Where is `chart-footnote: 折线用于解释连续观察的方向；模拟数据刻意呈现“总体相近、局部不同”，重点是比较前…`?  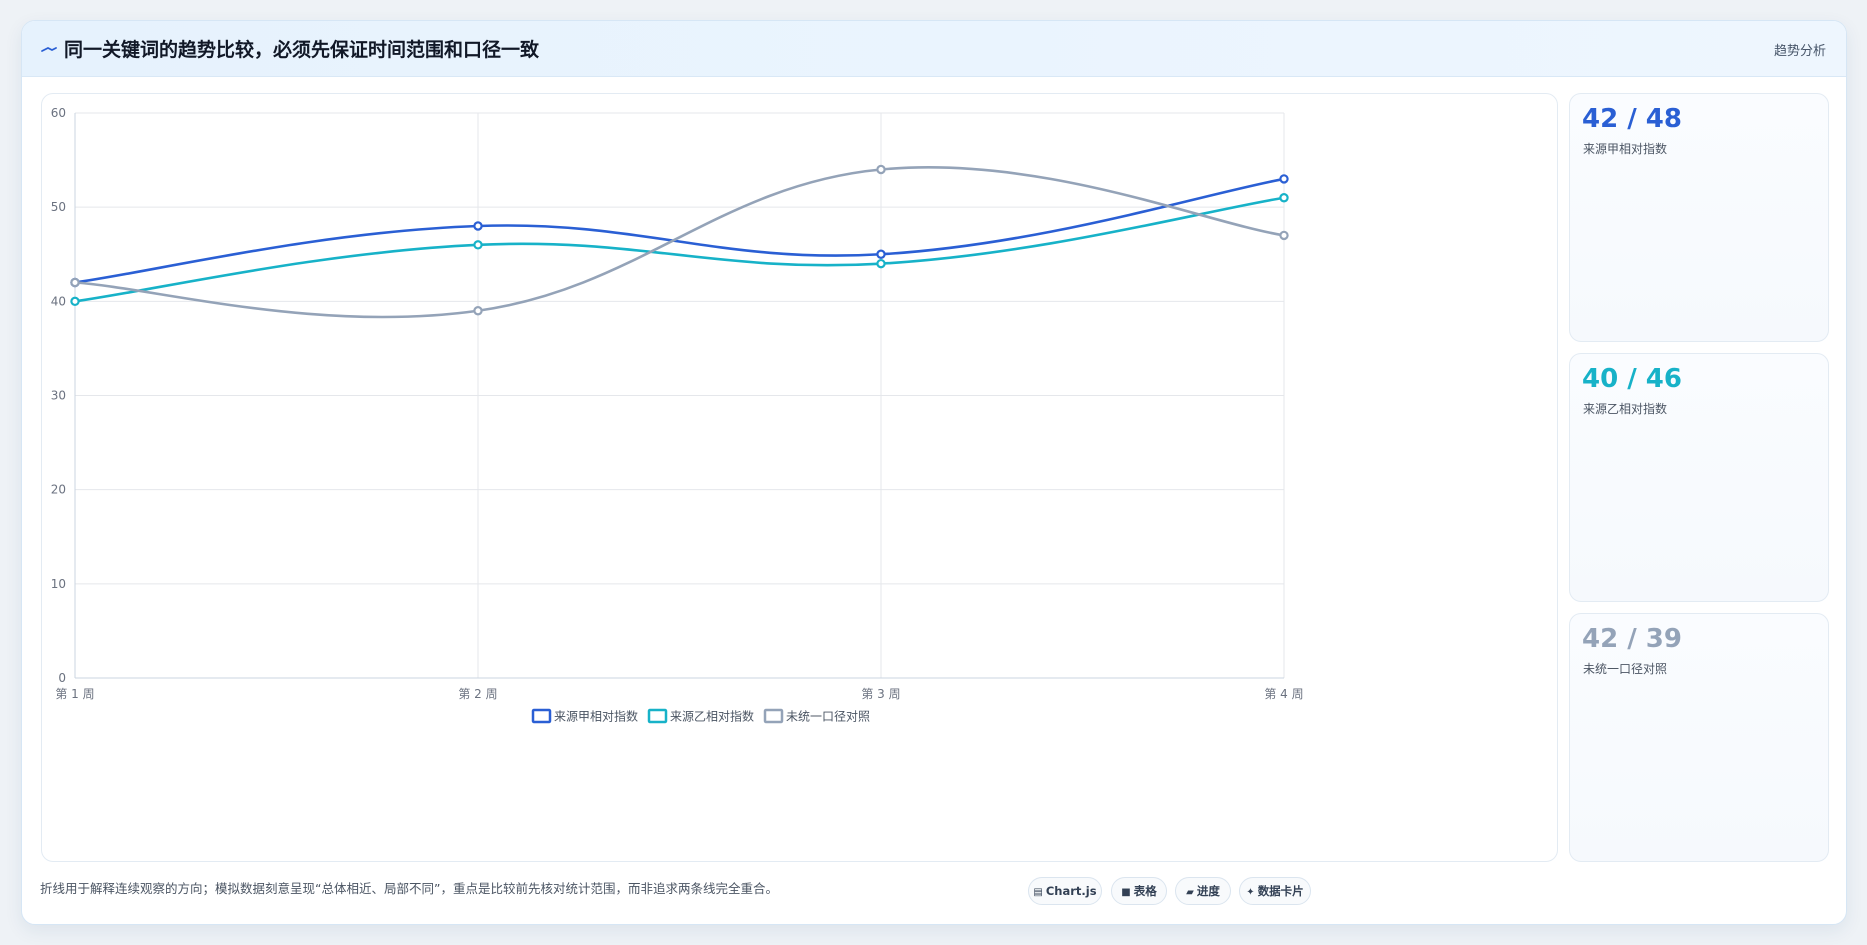
chart-footnote: 折线用于解释连续观察的方向；模拟数据刻意呈现“总体相近、局部不同”，重点是比较前… is located at coordinates (409, 888).